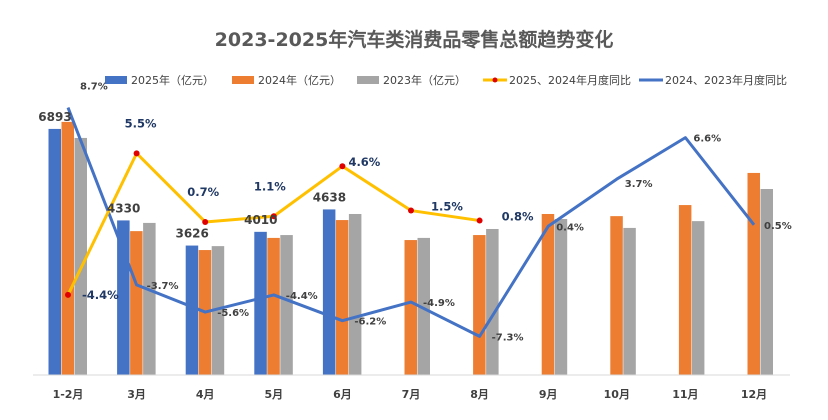 This screenshot has height=420, width=828. What do you see at coordinates (203, 192) in the screenshot?
I see `yoy-label-2025: 0.7%` at bounding box center [203, 192].